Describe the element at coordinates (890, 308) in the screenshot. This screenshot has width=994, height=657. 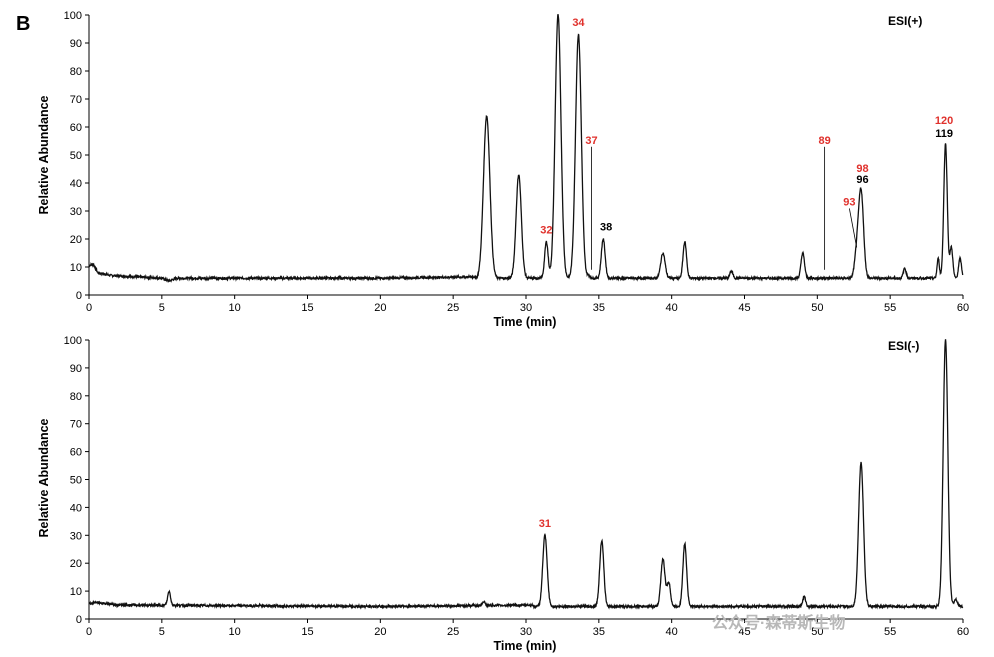
I see `x-tick-label: 55` at that location.